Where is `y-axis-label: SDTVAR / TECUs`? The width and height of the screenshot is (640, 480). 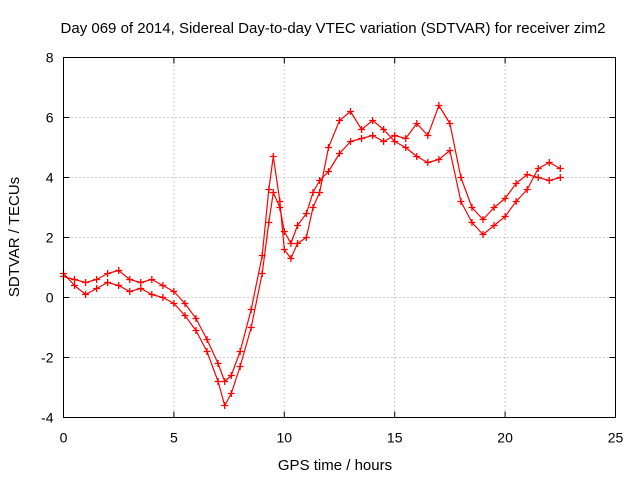 y-axis-label: SDTVAR / TECUs is located at coordinates (14, 237).